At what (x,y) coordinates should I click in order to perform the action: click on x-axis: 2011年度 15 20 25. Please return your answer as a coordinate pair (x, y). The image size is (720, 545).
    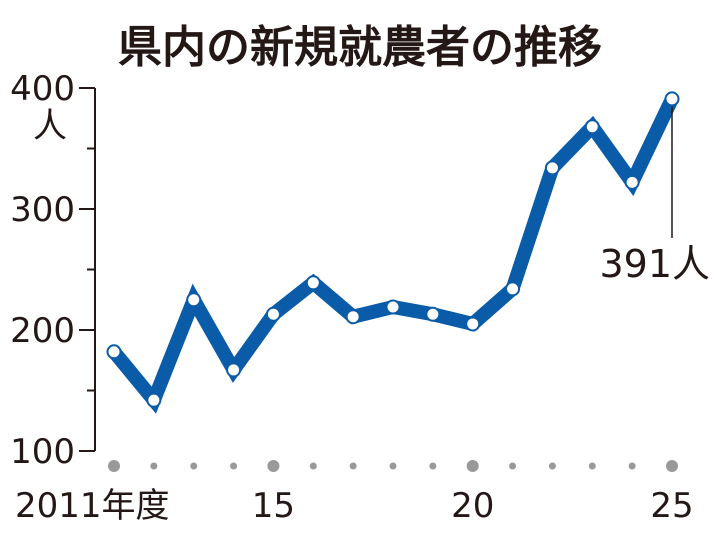
    Looking at the image, I should click on (354, 493).